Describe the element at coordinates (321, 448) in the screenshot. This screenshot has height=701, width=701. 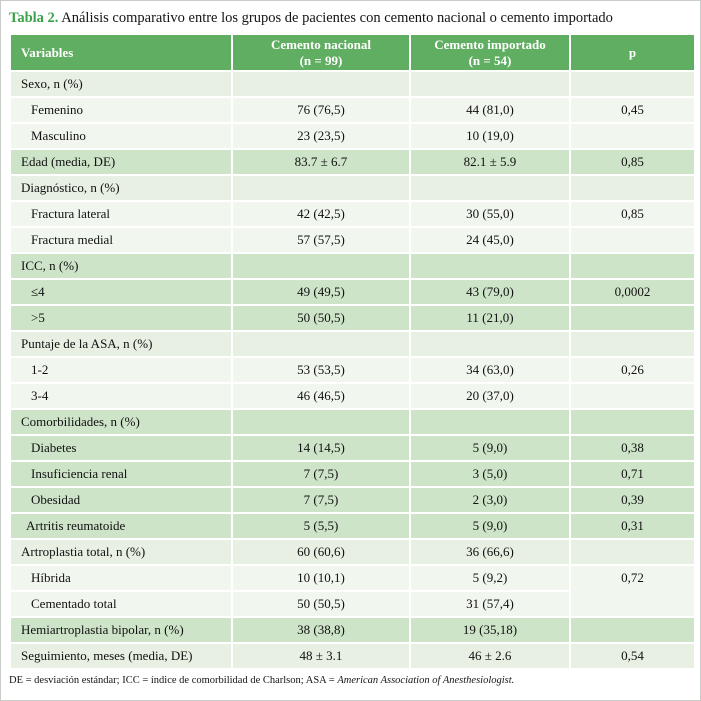
I see `value-cell: 14 (14,5)` at that location.